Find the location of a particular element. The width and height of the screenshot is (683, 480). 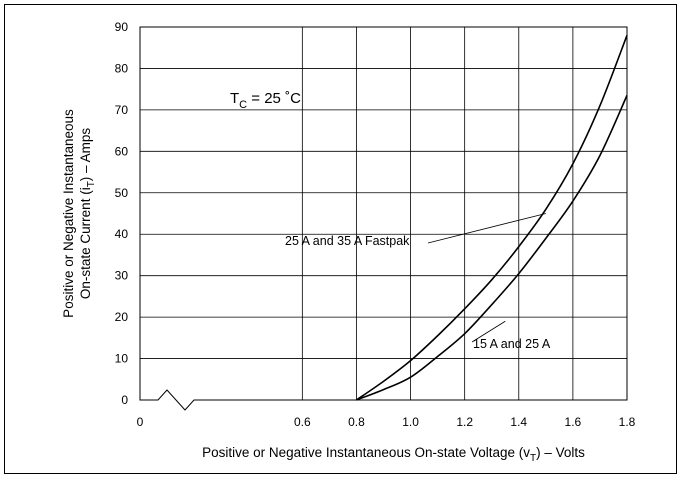

x-tick-label: 0 is located at coordinates (140, 422).